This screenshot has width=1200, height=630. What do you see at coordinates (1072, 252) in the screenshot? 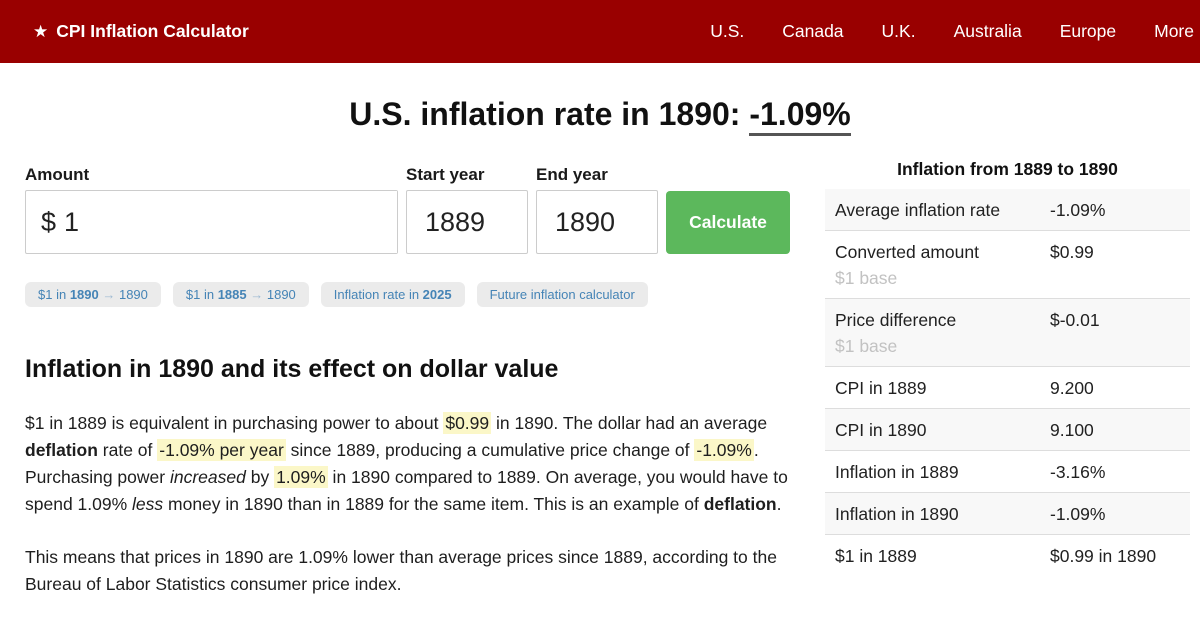
I see `row-value: $0.99` at bounding box center [1072, 252].